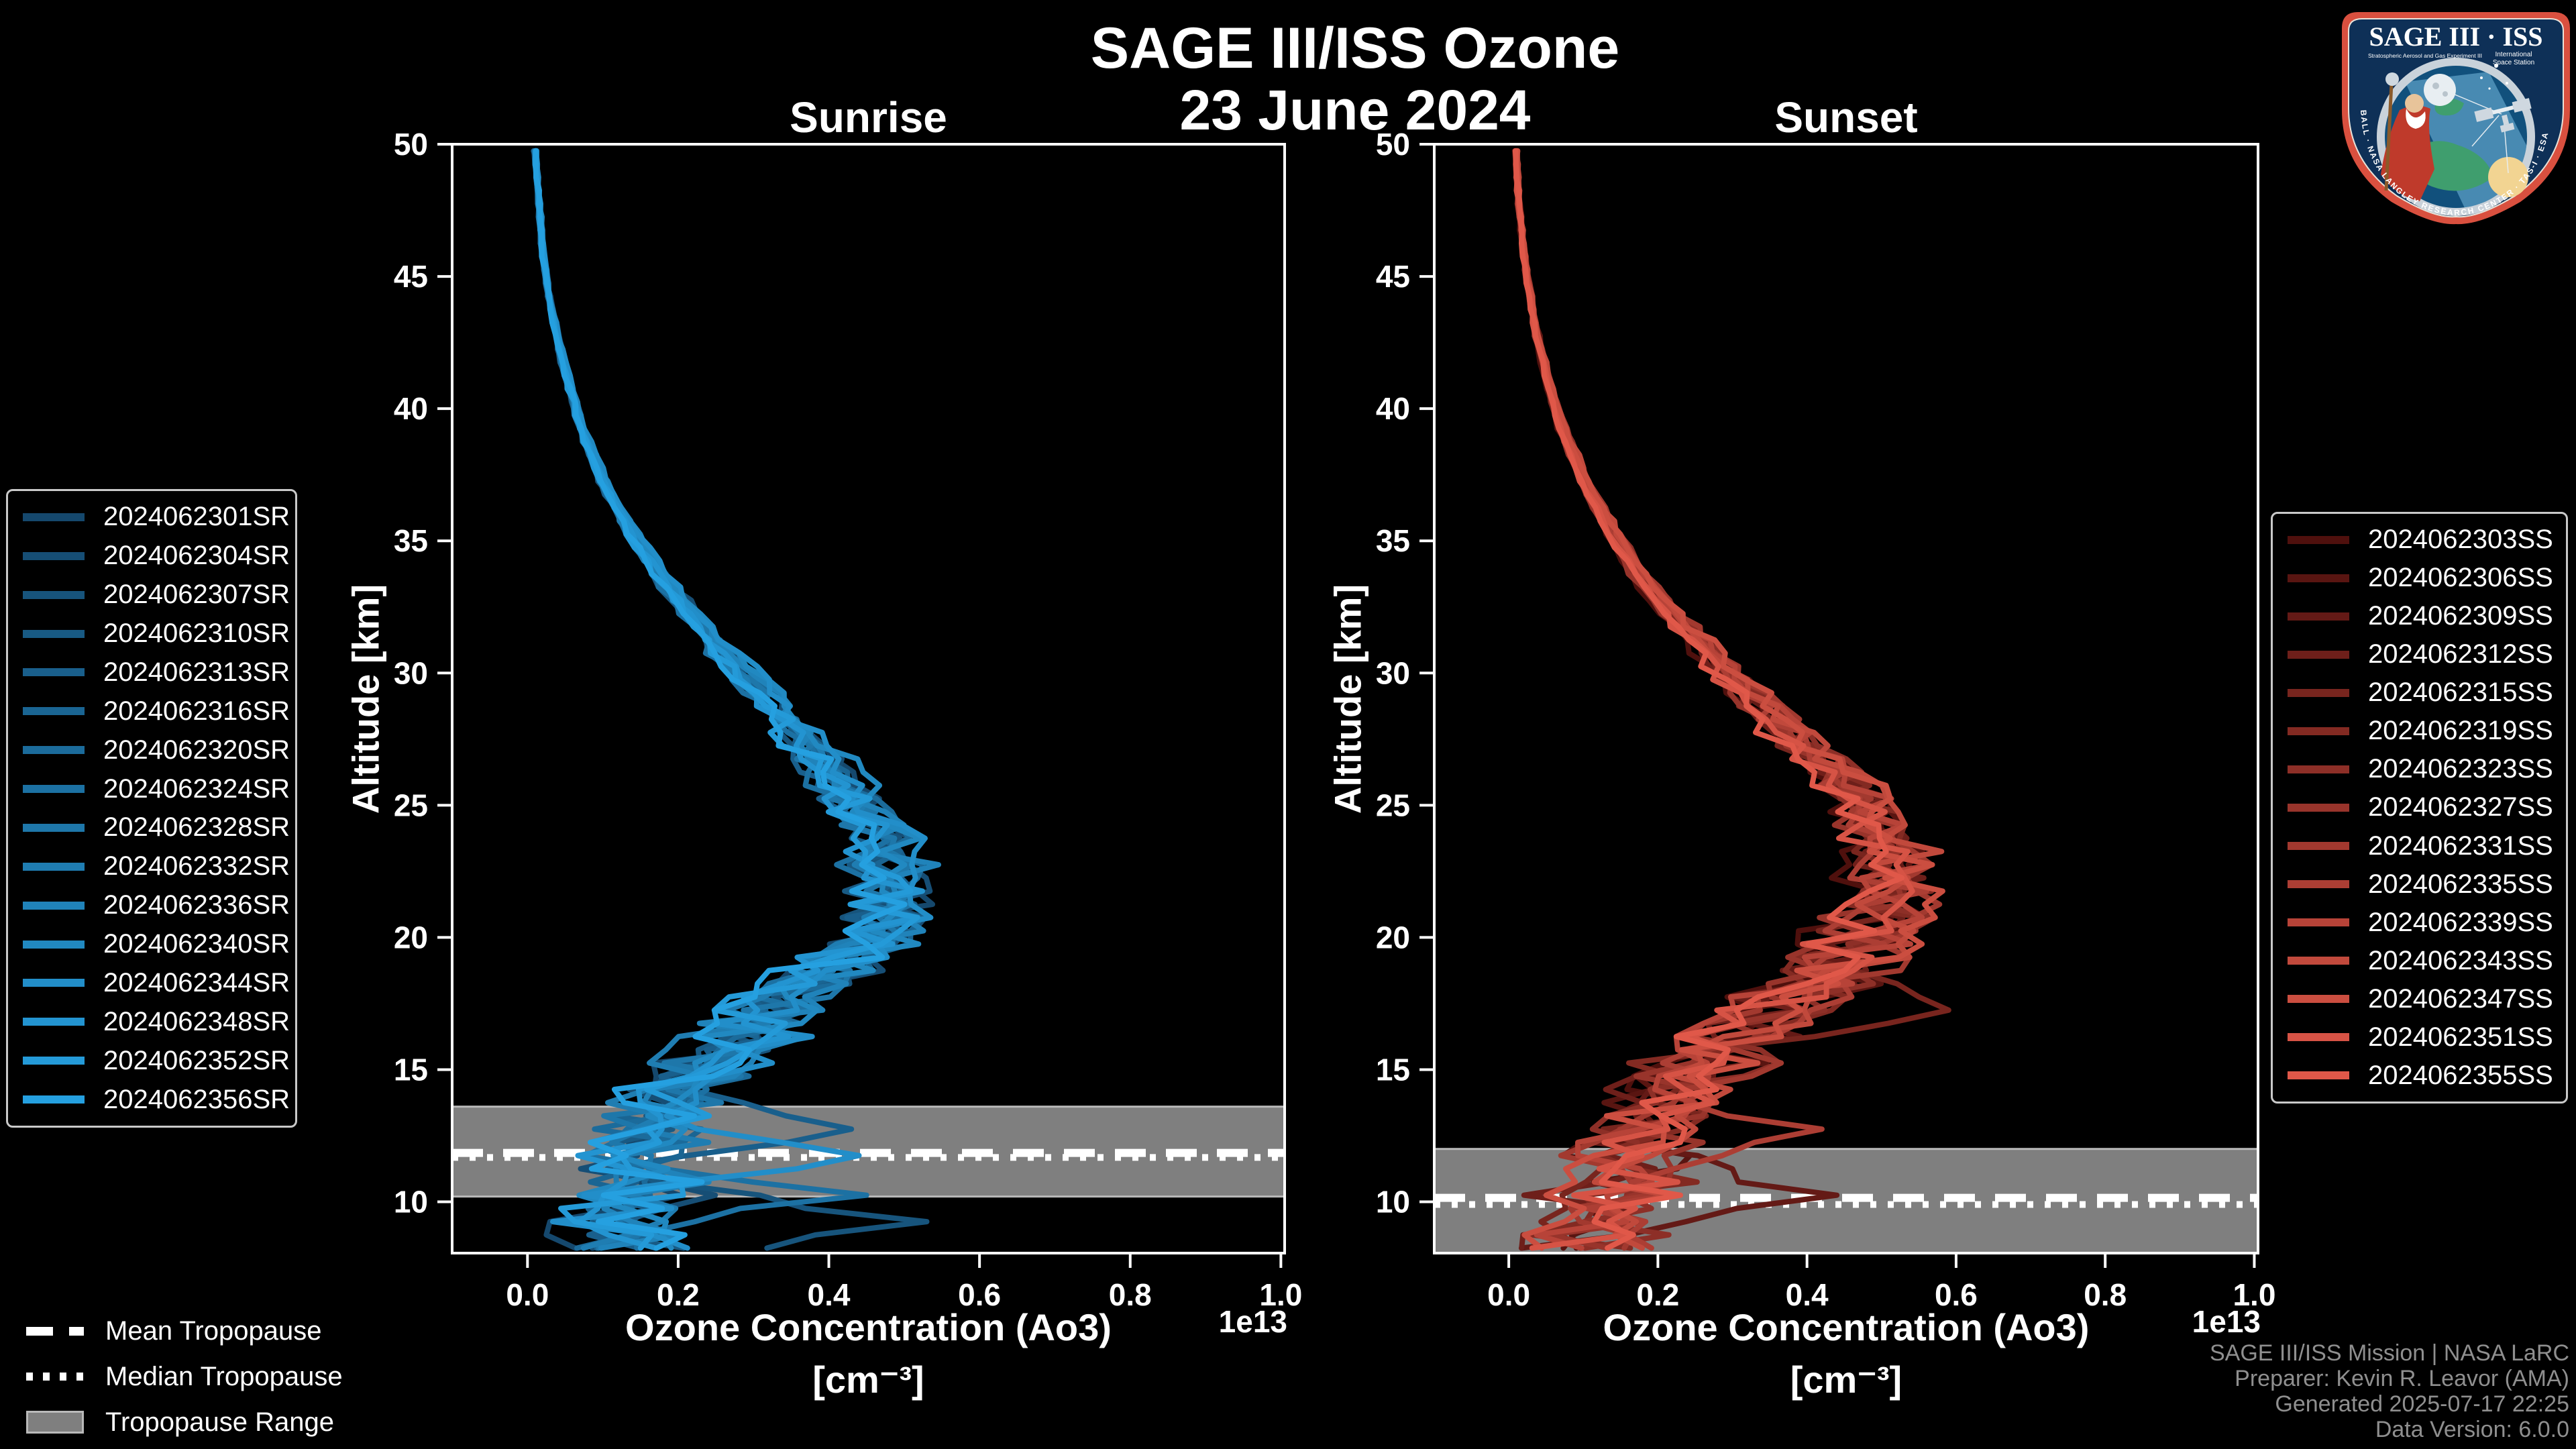 The width and height of the screenshot is (2576, 1449). What do you see at coordinates (2419, 616) in the screenshot?
I see `legend-item: 2024062309SS` at bounding box center [2419, 616].